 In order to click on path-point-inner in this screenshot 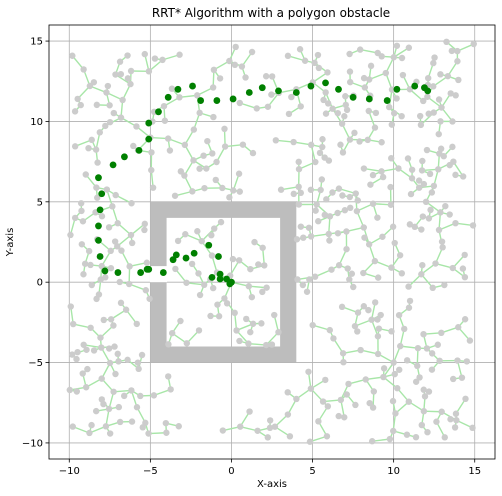, I will do `click(218, 256)`.